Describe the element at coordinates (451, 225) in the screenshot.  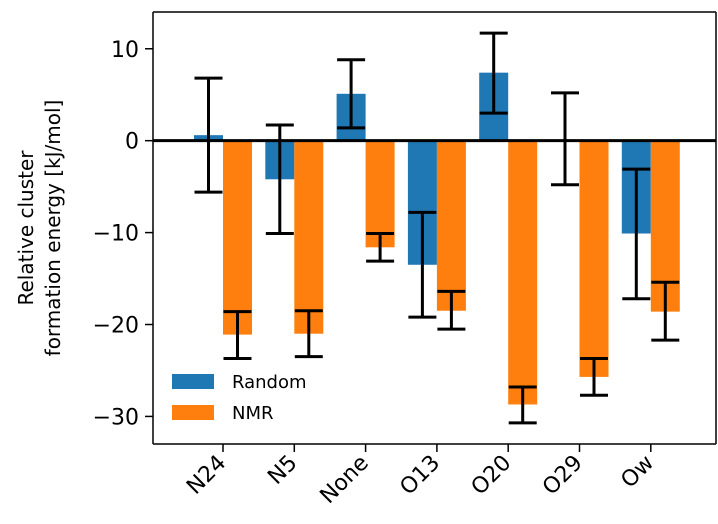
I see `bar-nmr-o13` at that location.